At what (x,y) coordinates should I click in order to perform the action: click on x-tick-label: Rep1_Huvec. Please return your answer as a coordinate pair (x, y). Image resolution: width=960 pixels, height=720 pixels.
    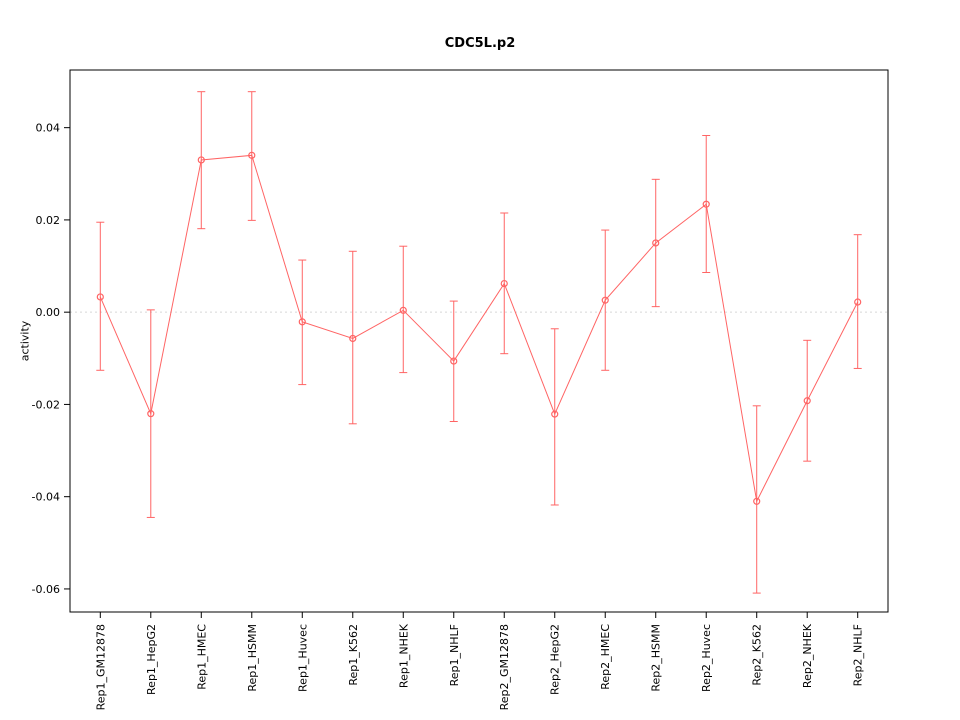
    Looking at the image, I should click on (302, 658).